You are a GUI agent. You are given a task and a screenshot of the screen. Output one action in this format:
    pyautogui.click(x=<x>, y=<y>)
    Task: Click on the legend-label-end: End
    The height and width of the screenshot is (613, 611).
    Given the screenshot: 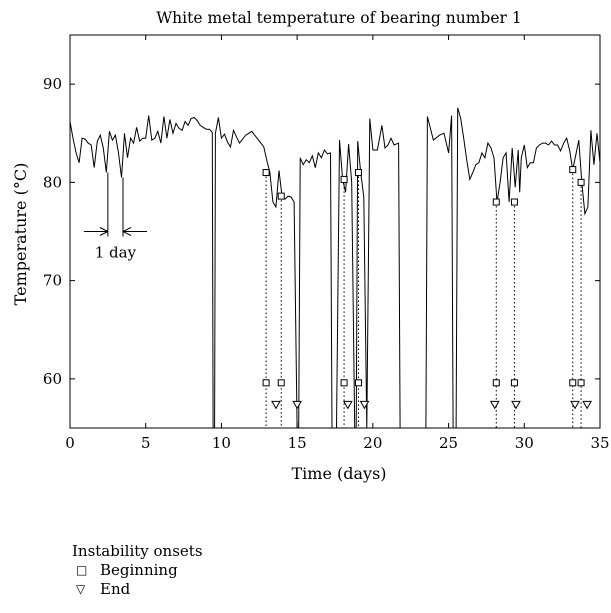 What is the action you would take?
    pyautogui.click(x=115, y=589)
    